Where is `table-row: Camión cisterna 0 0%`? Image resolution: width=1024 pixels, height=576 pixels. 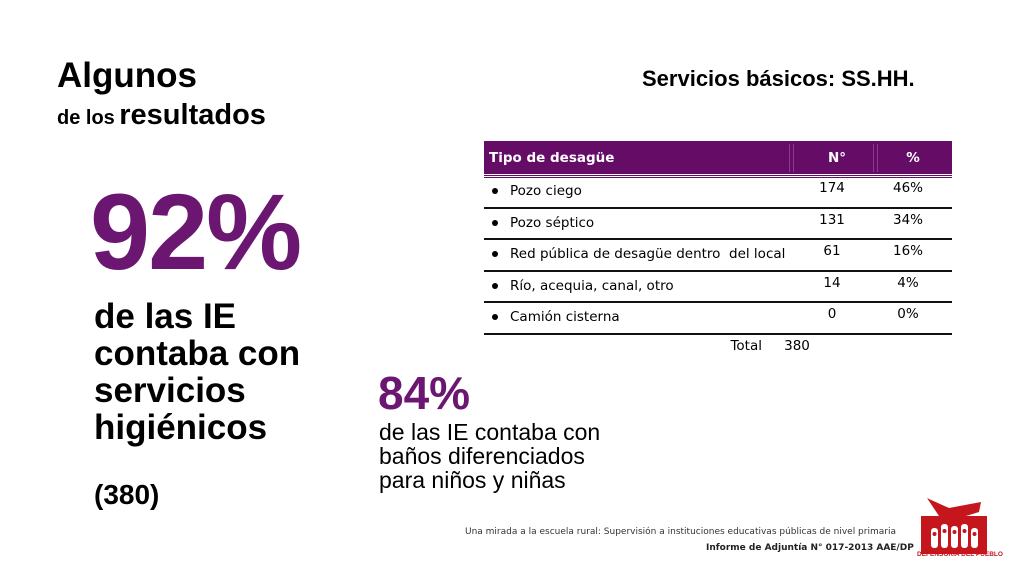 table-row: Camión cisterna 0 0% is located at coordinates (718, 319).